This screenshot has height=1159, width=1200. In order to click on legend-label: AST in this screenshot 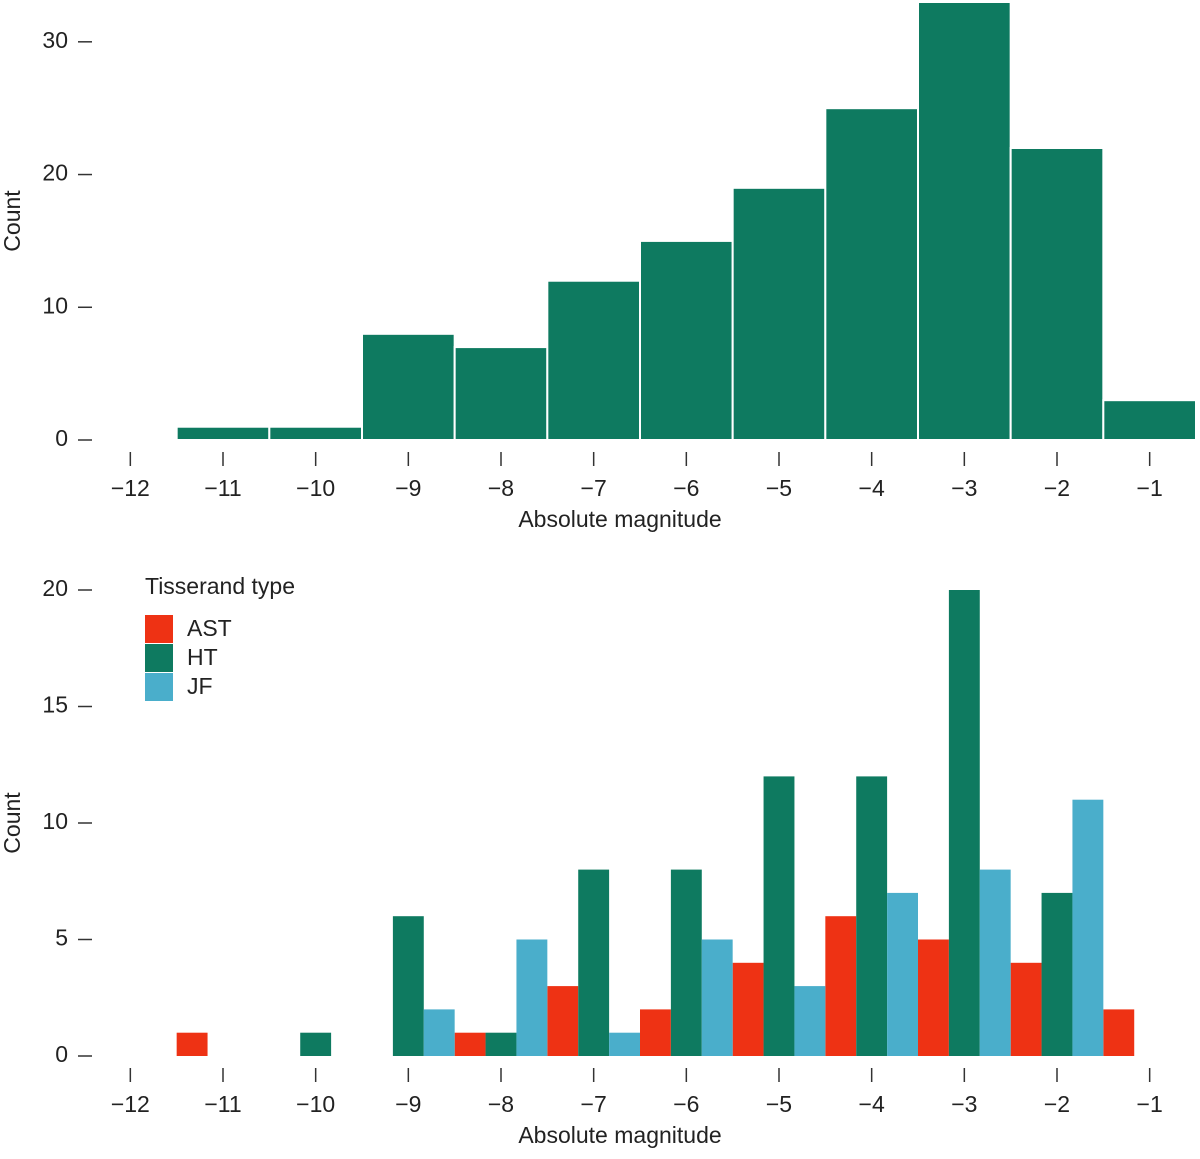, I will do `click(209, 628)`.